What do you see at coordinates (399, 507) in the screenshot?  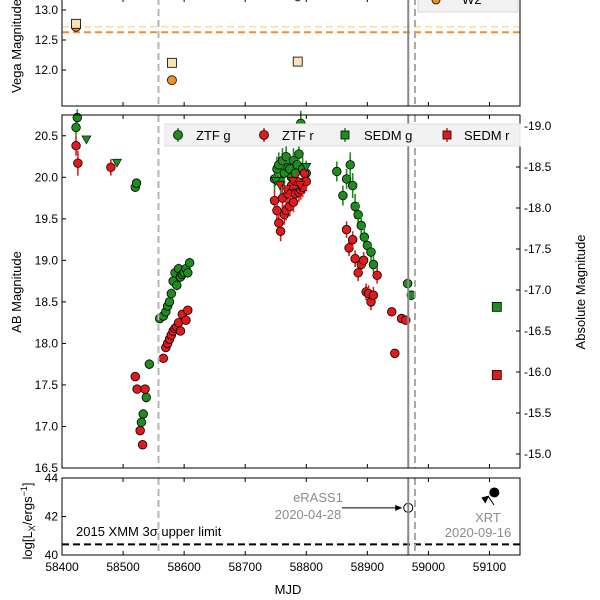 I see `erass-arrowhead` at bounding box center [399, 507].